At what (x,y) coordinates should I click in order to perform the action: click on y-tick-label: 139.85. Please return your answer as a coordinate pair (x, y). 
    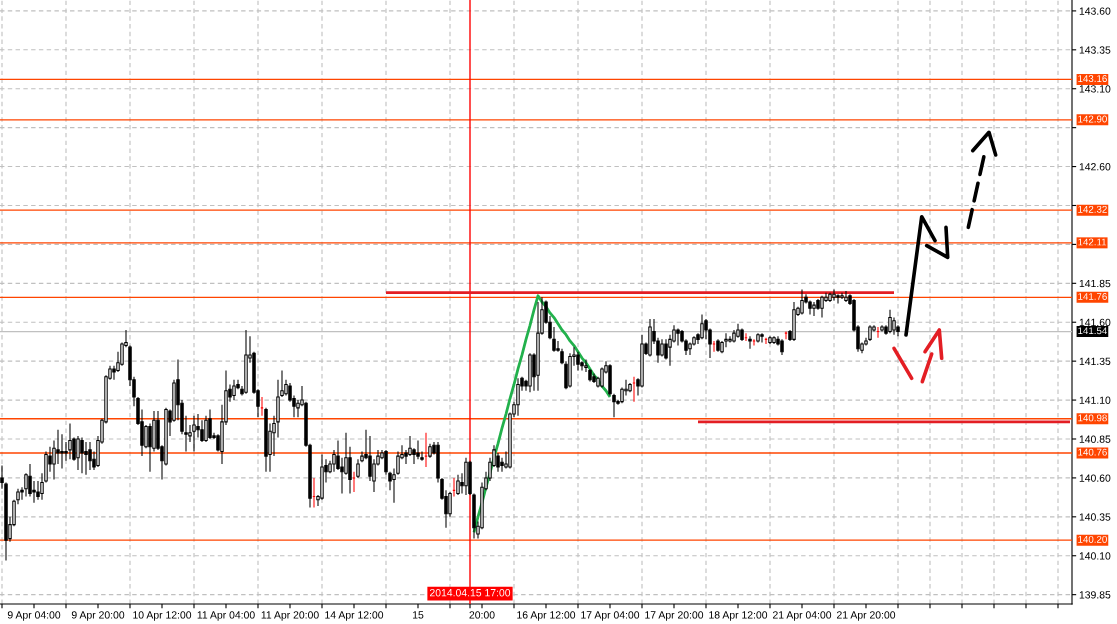
    Looking at the image, I should click on (1095, 595).